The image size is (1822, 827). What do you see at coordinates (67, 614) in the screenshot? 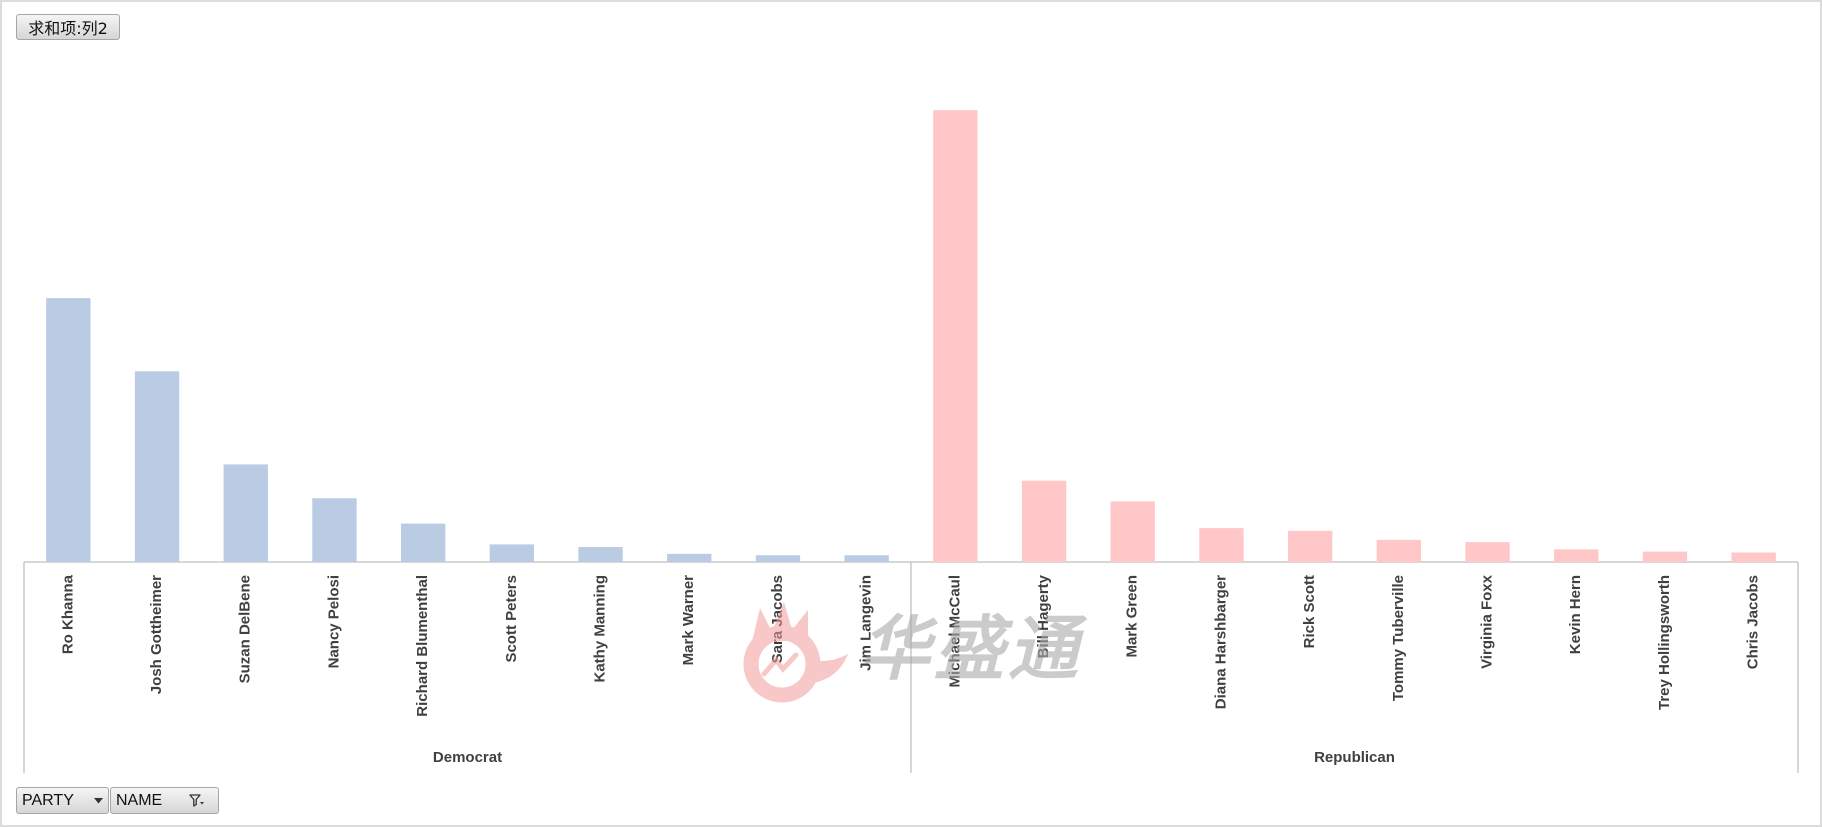
I see `category-label: Ro Khanna` at bounding box center [67, 614].